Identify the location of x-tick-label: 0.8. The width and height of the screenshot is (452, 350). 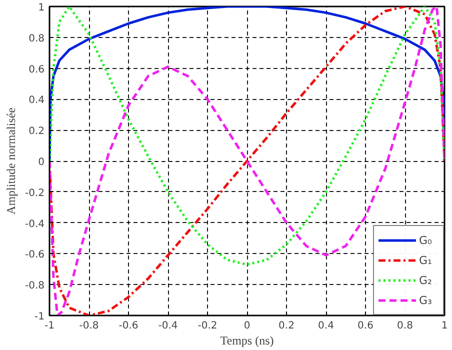
(405, 326).